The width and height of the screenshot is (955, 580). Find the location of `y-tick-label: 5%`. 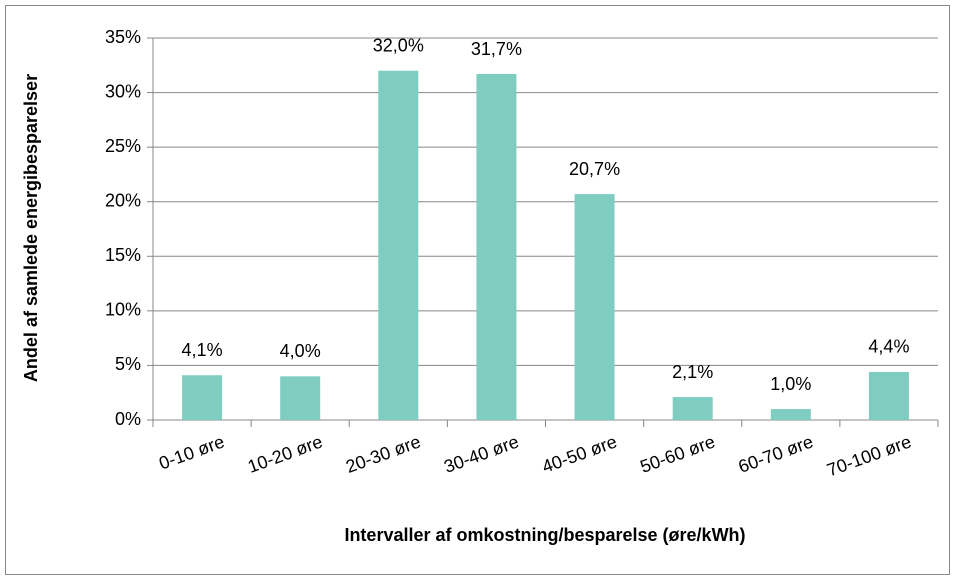

y-tick-label: 5% is located at coordinates (128, 364).